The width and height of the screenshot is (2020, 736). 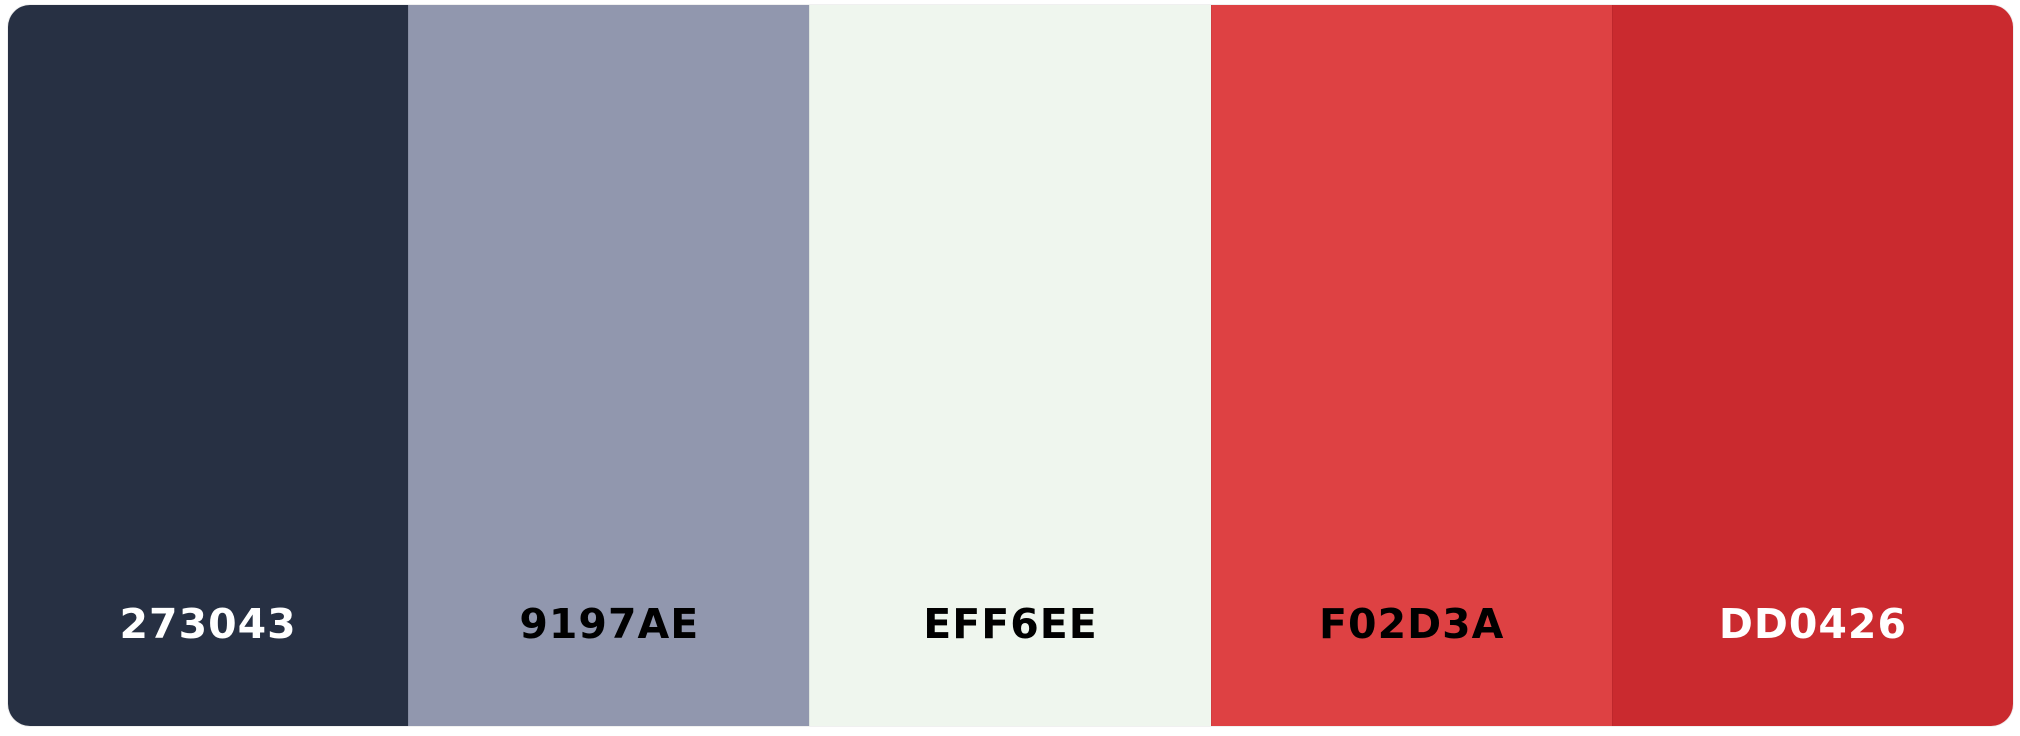 I want to click on hex-label: EFF6EE, so click(x=1010, y=624).